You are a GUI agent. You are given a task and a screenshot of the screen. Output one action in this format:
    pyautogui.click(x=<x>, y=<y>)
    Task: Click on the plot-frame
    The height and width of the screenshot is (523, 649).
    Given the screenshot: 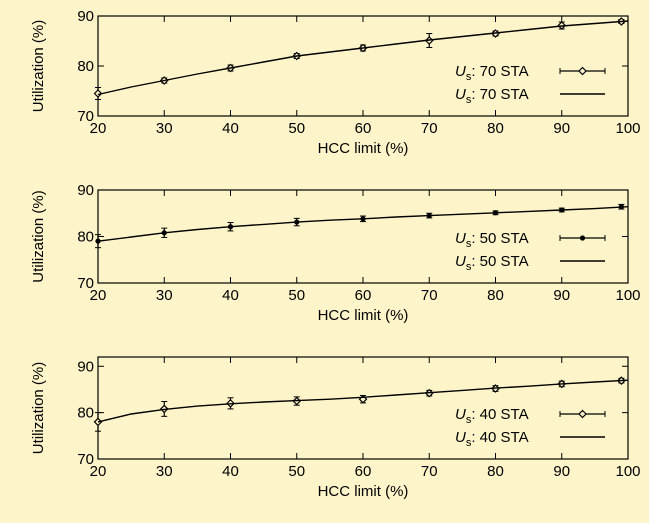 What is the action you would take?
    pyautogui.click(x=363, y=236)
    